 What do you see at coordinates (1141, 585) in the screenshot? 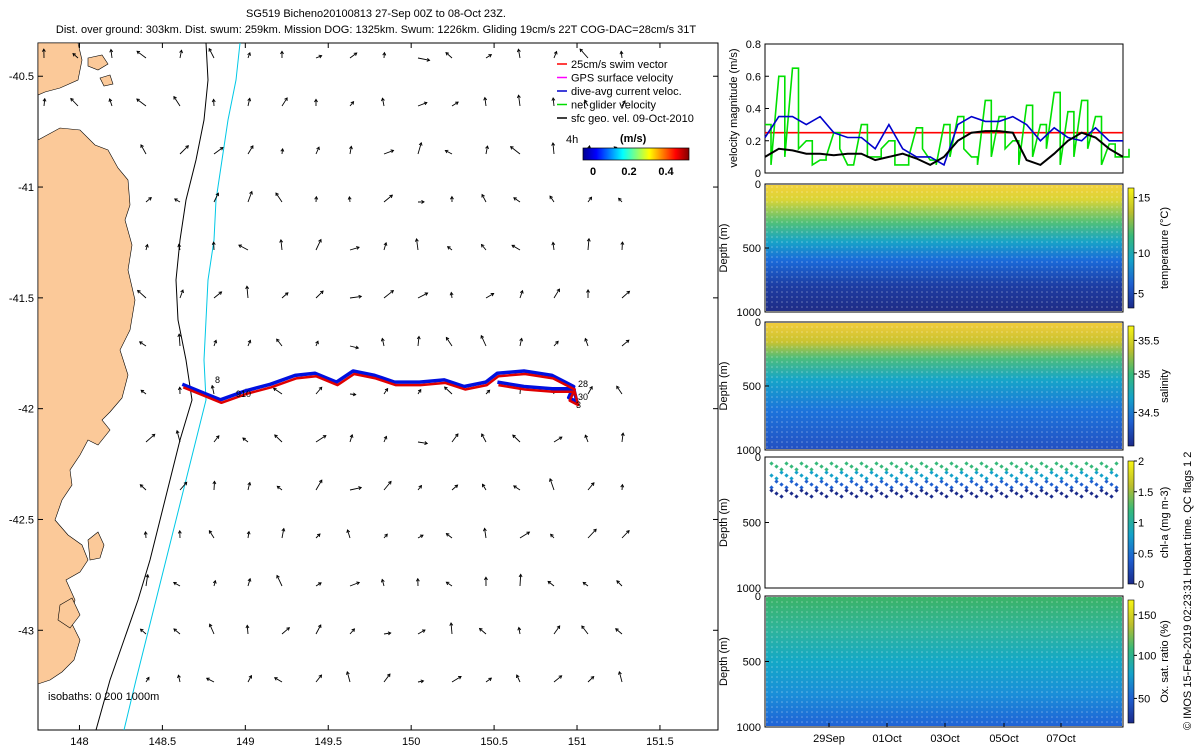
I see `colorbar-tick-label: 0` at bounding box center [1141, 585].